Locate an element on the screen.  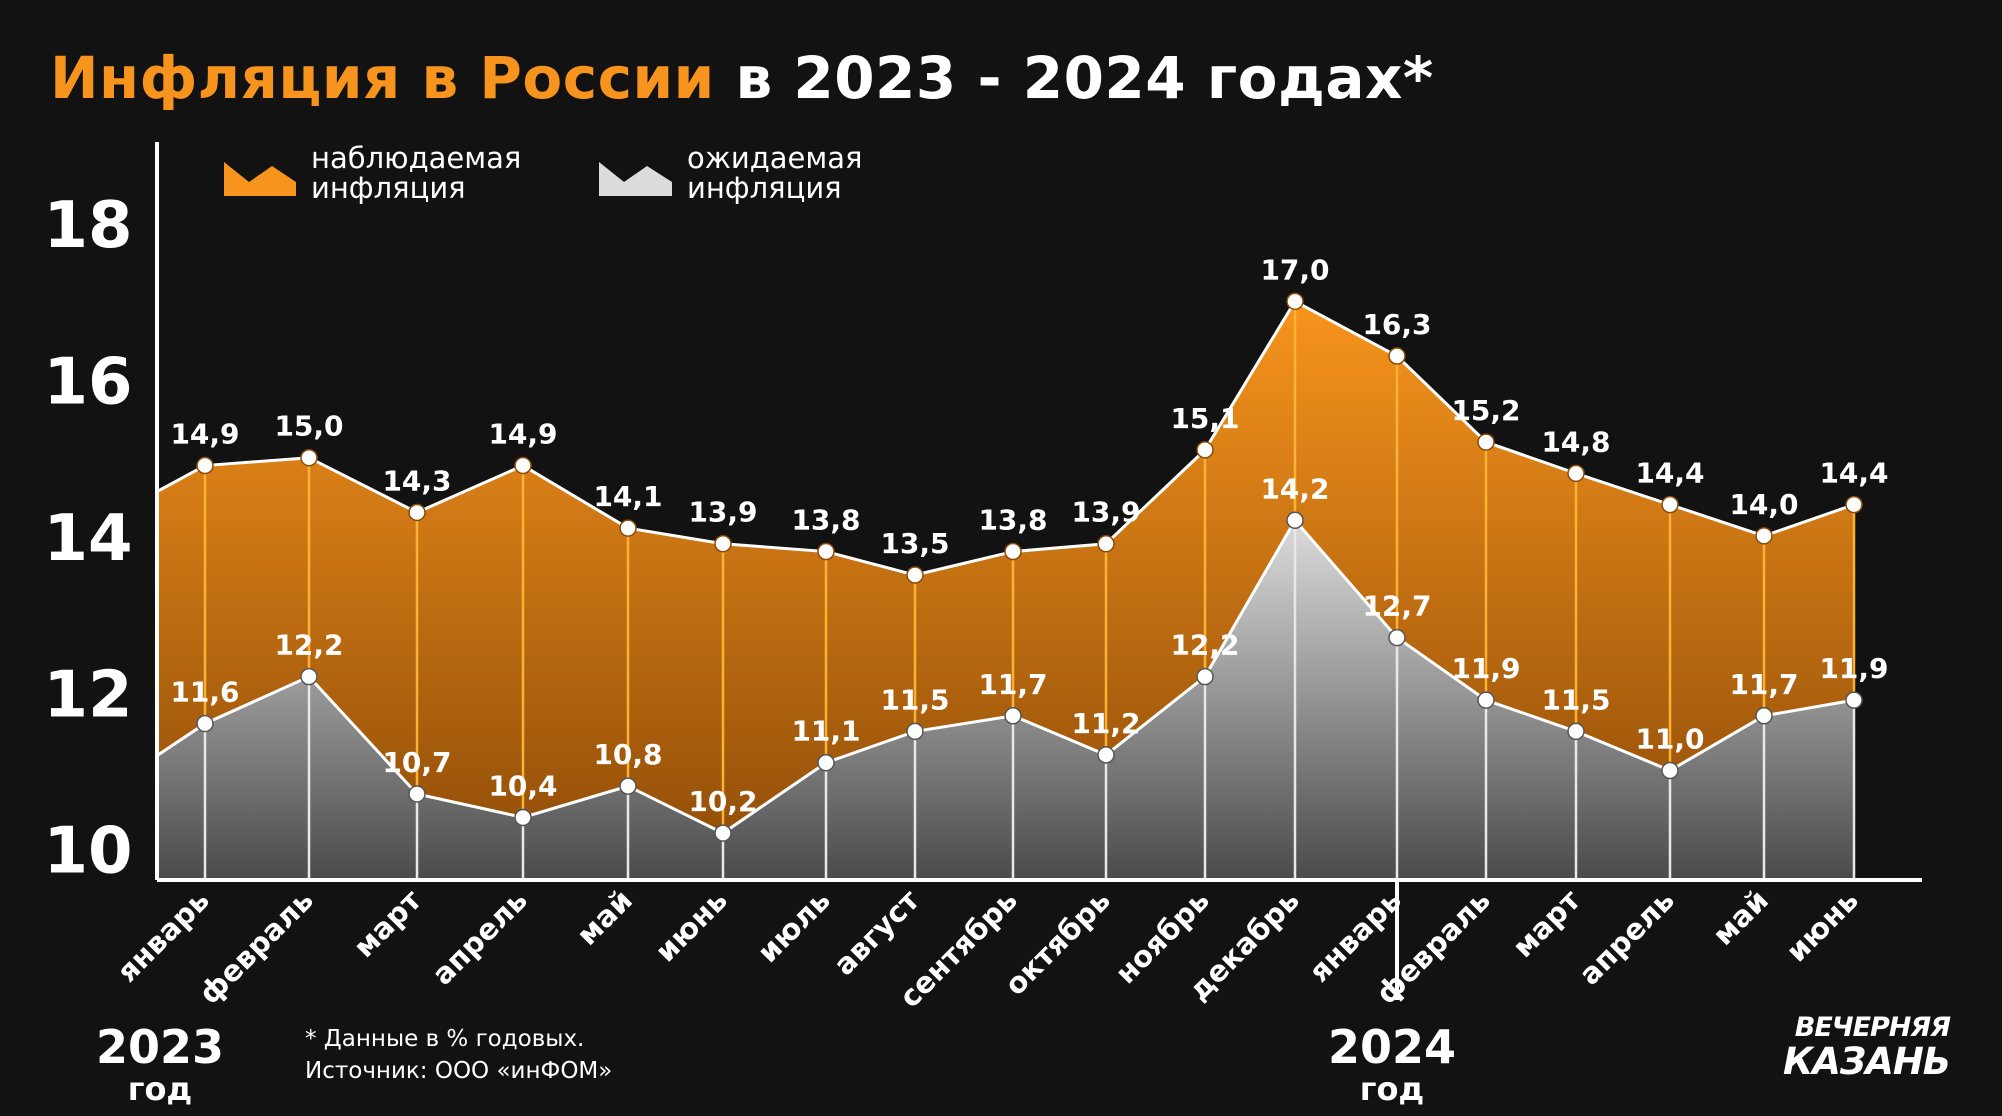
observed-data-label: 17,0 is located at coordinates (1294, 269).